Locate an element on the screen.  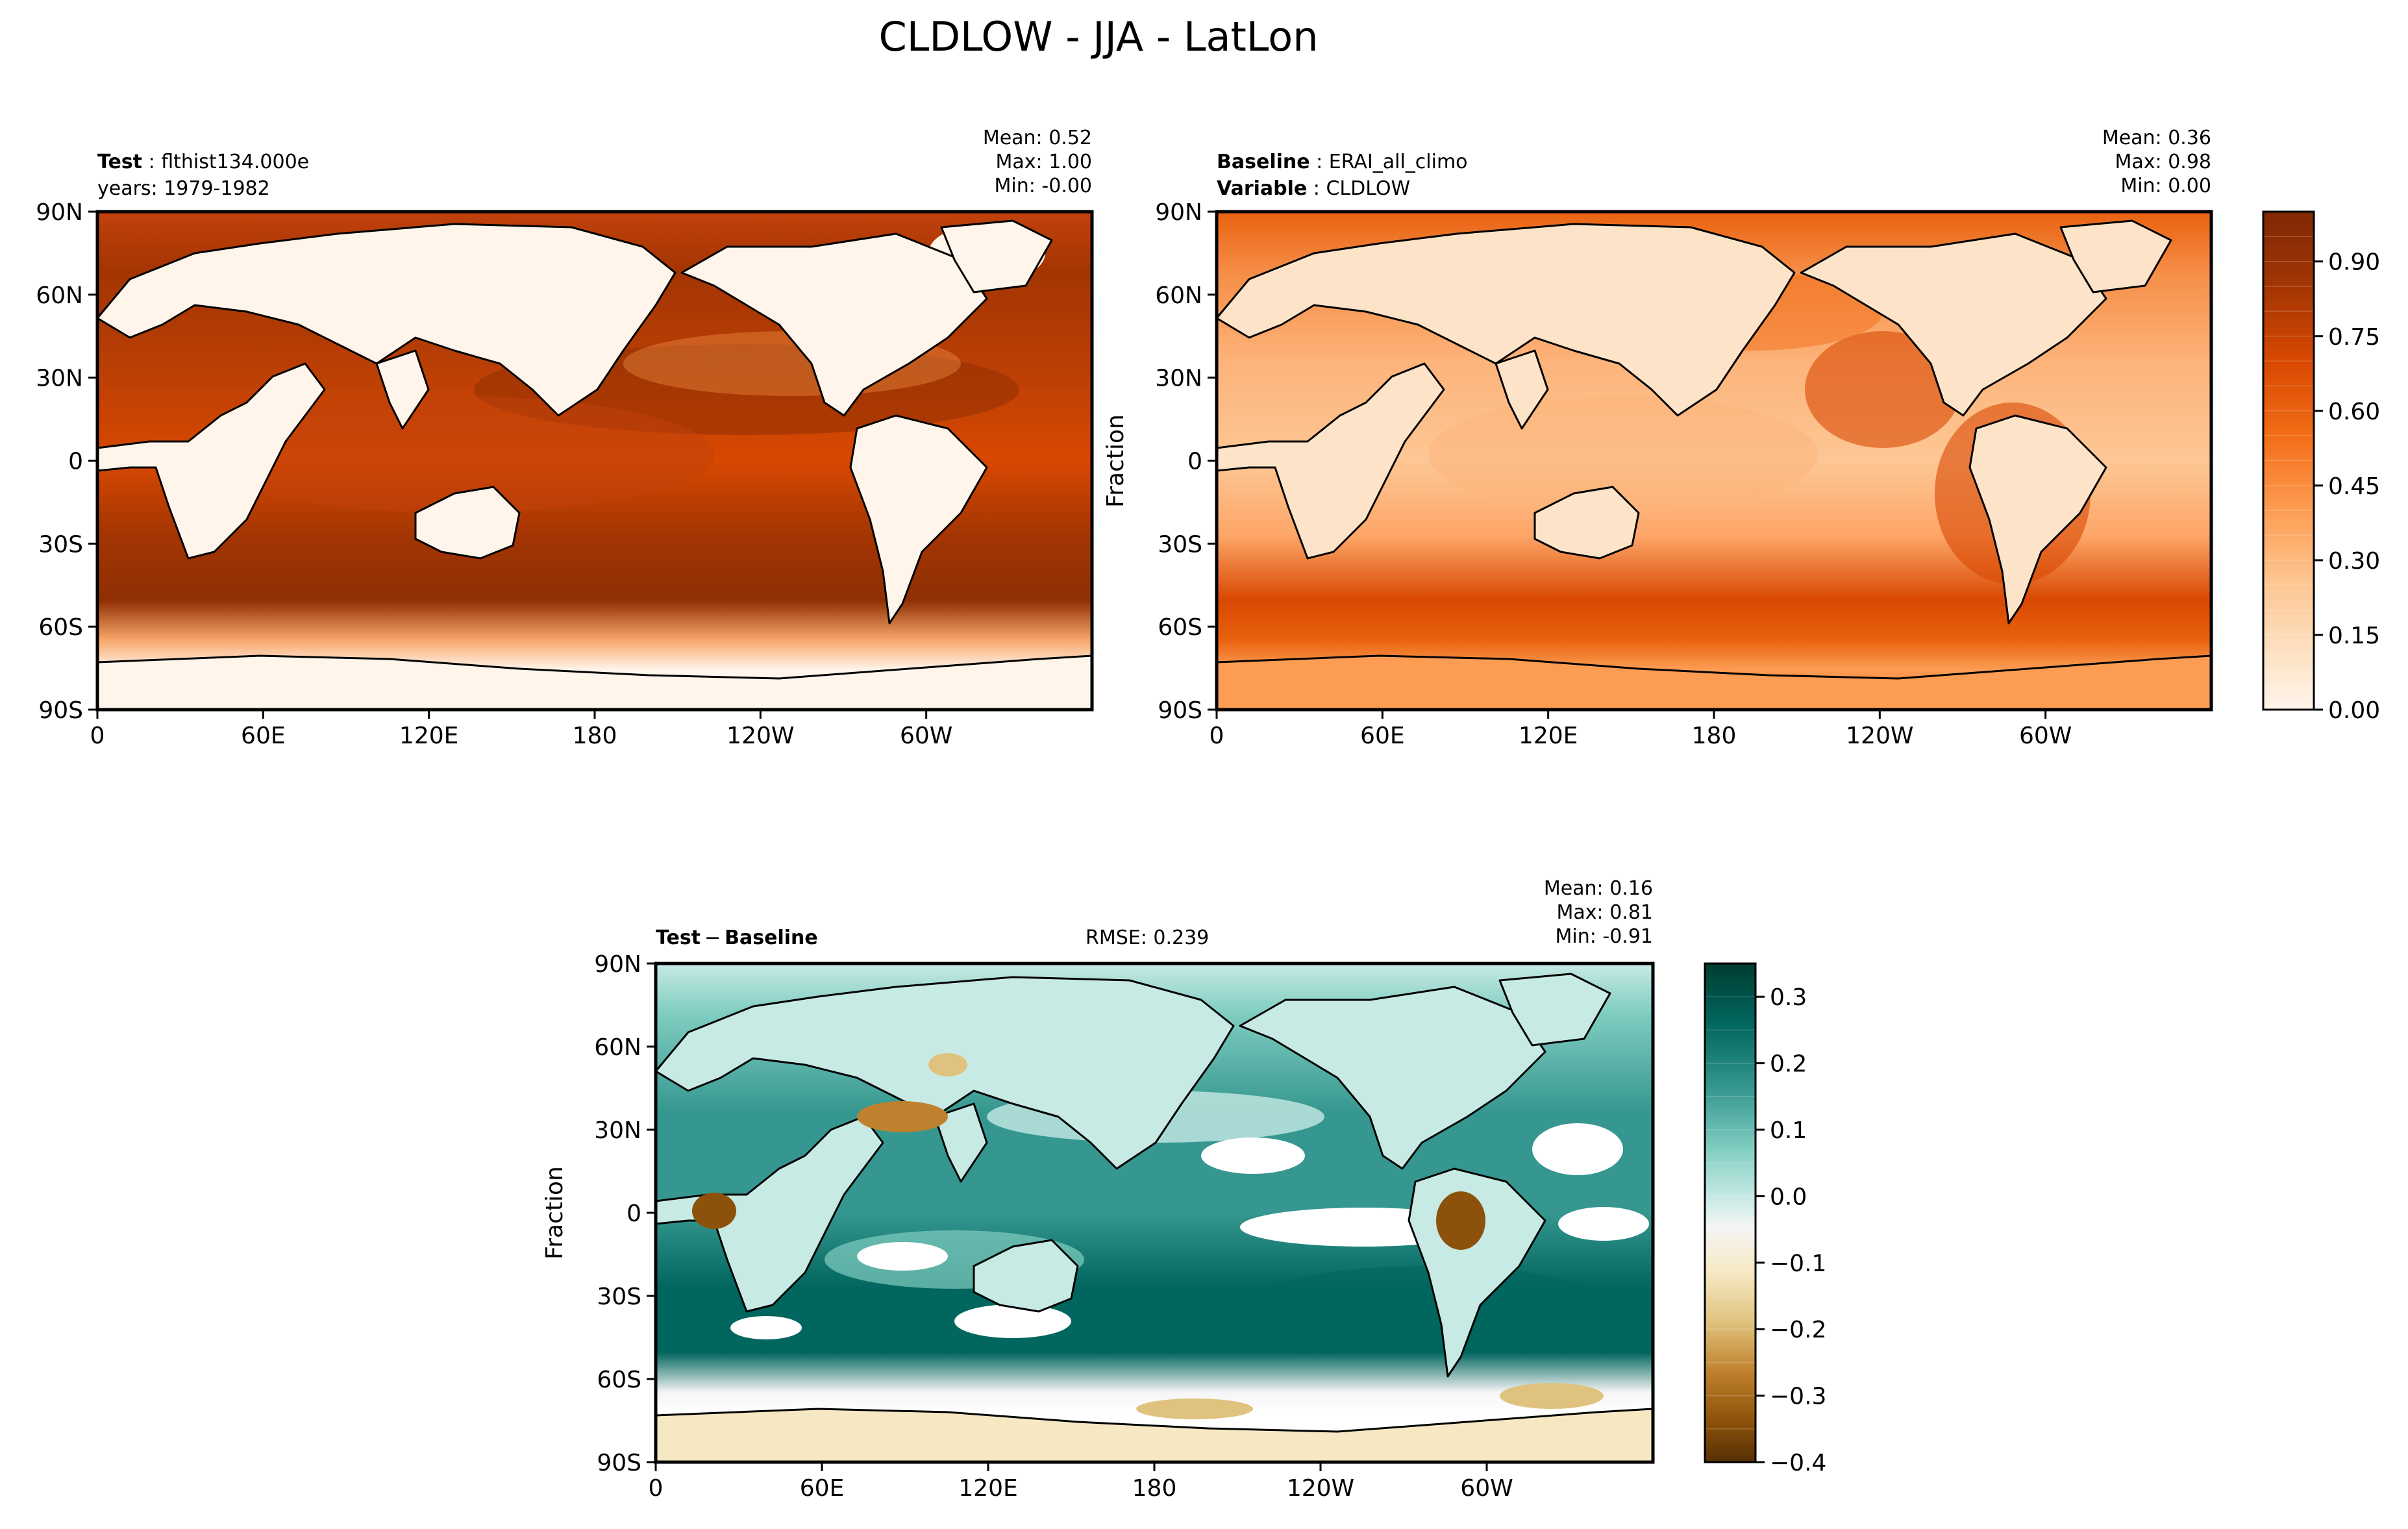
difference-xtick-label-0: 0 is located at coordinates (656, 1488).